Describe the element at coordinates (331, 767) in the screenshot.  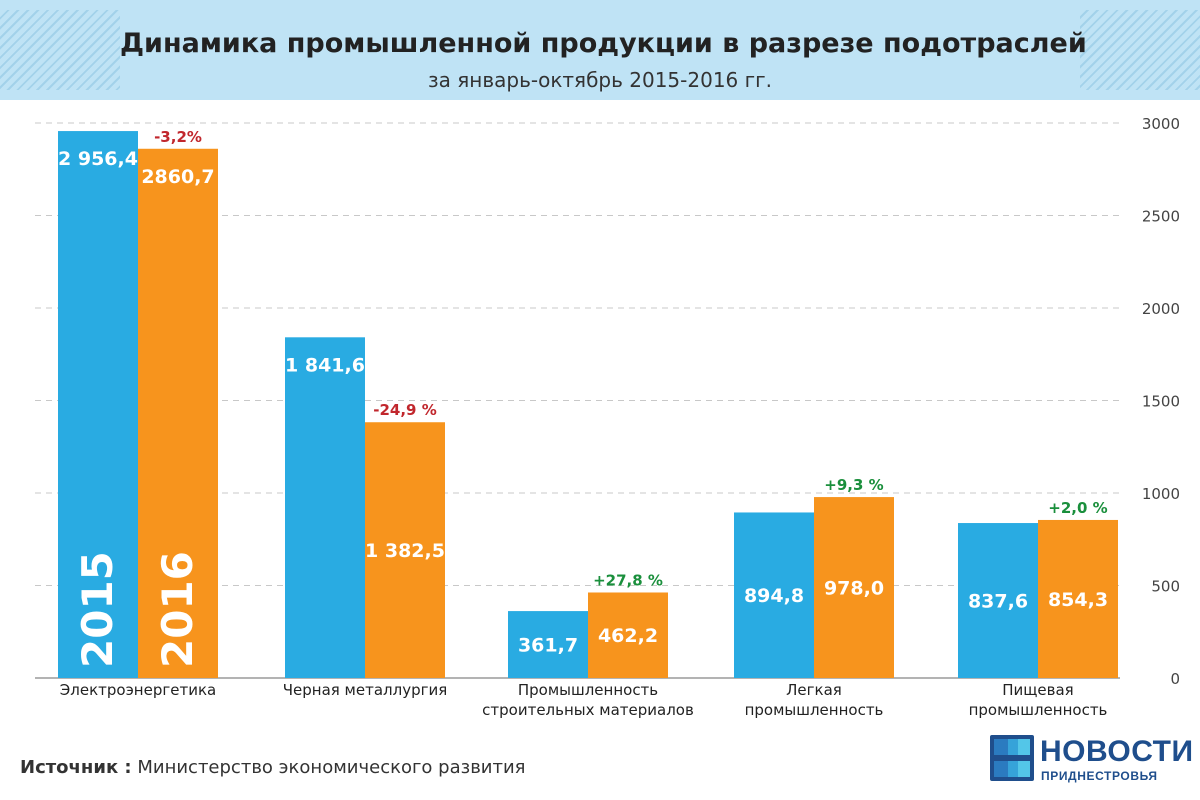
I see `source-text: Министерство экономического развития` at that location.